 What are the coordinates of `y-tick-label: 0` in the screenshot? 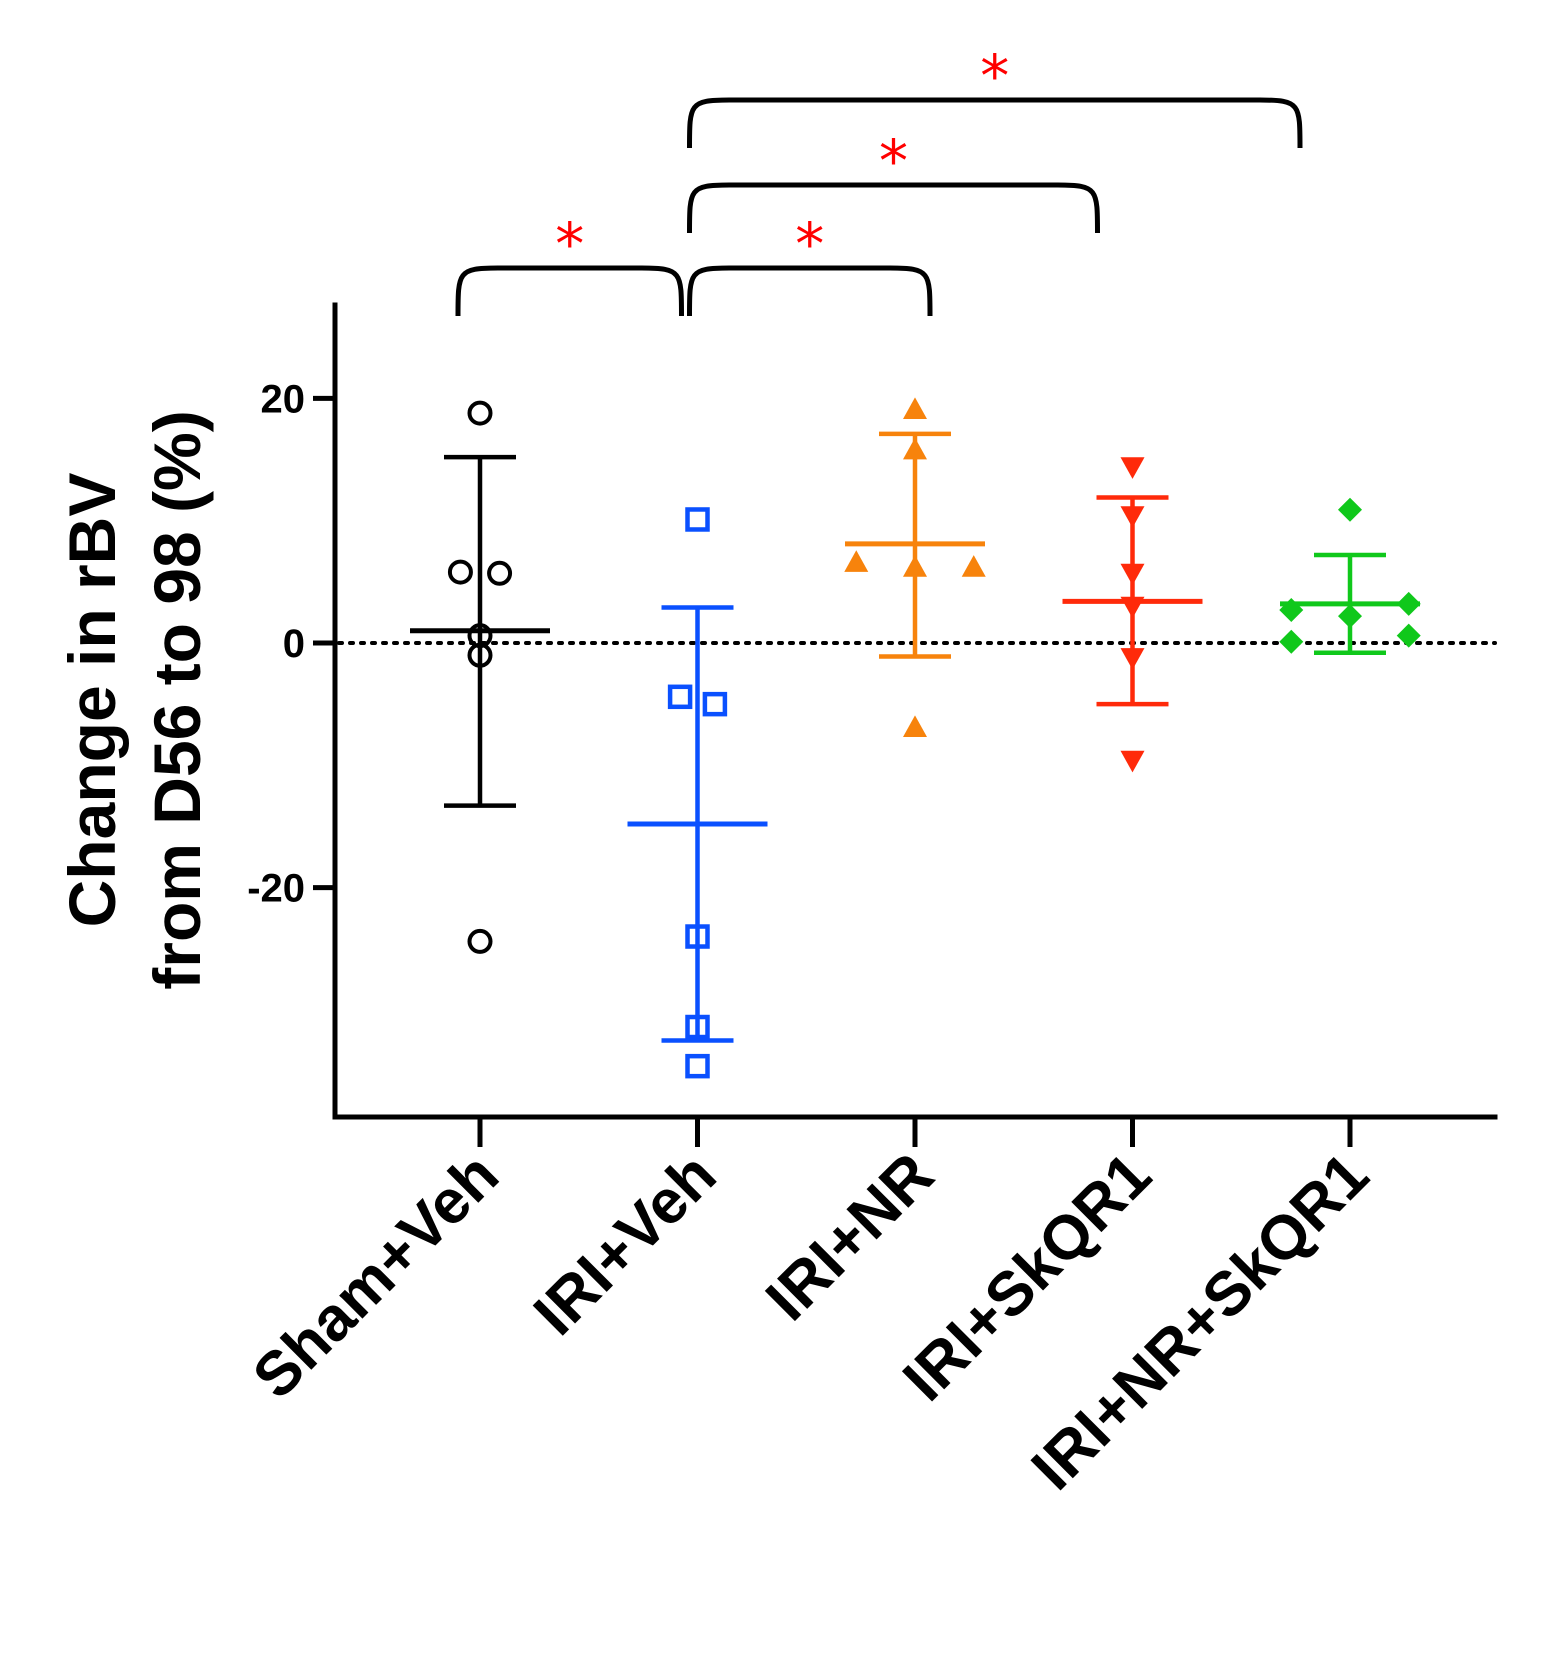 It's located at (294, 644).